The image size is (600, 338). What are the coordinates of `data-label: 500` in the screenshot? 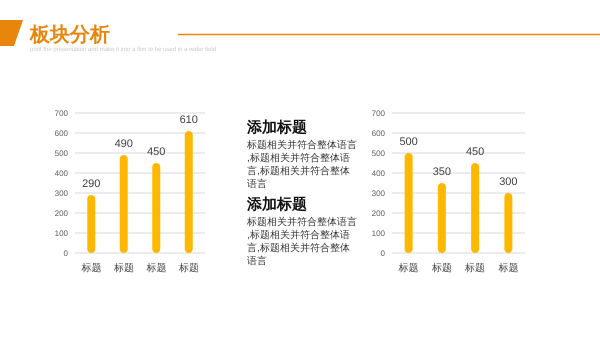 It's located at (408, 142).